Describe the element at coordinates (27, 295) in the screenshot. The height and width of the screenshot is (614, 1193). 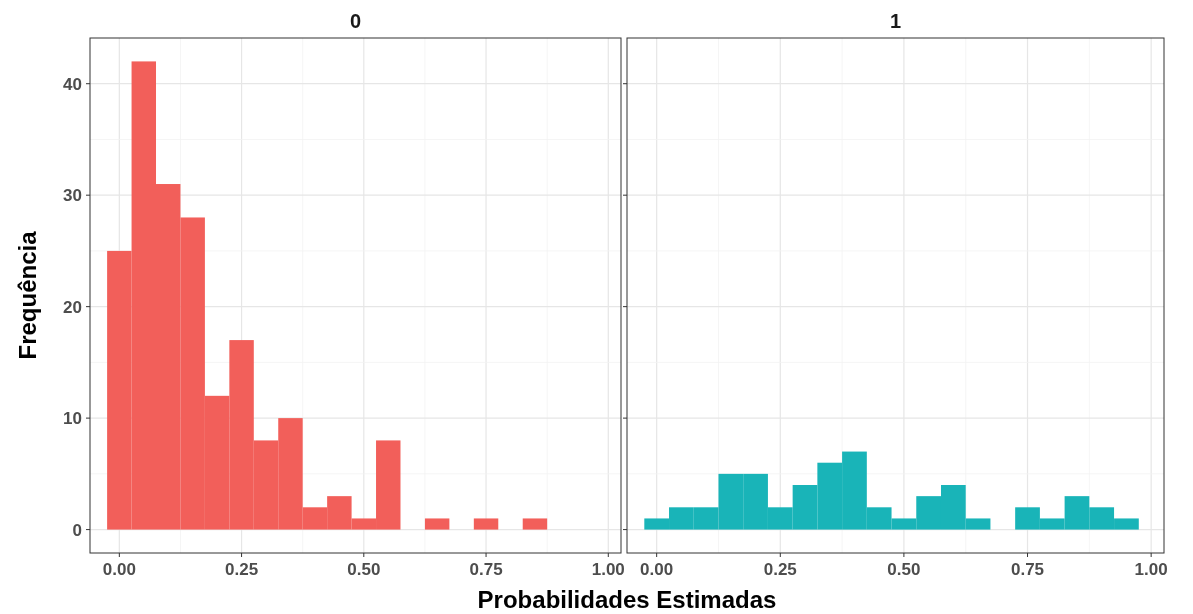
I see `y-axis-title: Frequência` at that location.